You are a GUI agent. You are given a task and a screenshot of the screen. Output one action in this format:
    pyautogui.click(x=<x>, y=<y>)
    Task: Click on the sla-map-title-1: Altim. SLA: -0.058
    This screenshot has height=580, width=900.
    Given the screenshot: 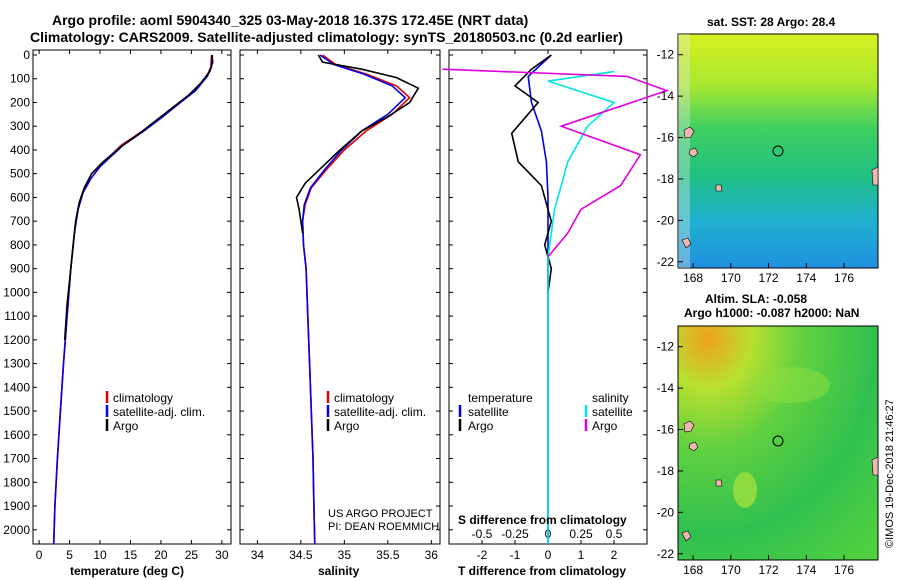 What is the action you would take?
    pyautogui.click(x=756, y=299)
    